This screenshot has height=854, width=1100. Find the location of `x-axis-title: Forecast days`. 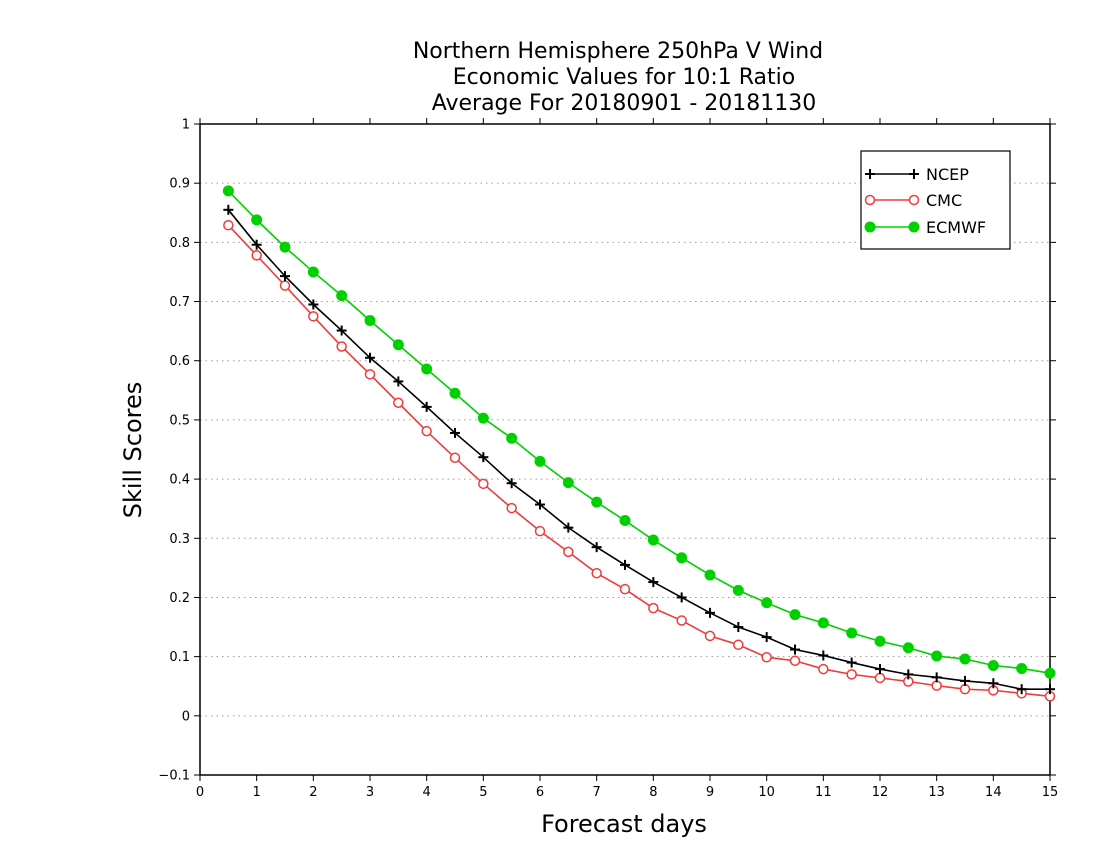

x-axis-title: Forecast days is located at coordinates (624, 824).